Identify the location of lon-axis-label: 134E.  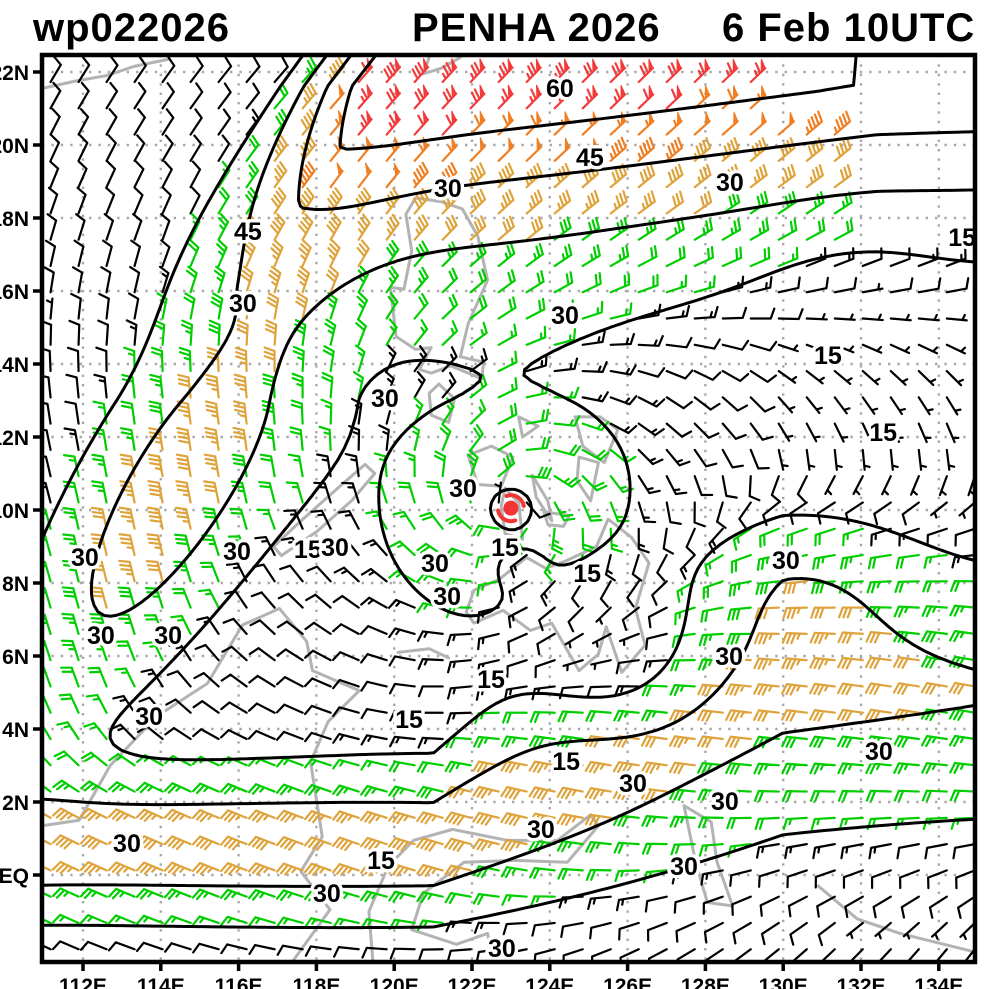
(938, 982).